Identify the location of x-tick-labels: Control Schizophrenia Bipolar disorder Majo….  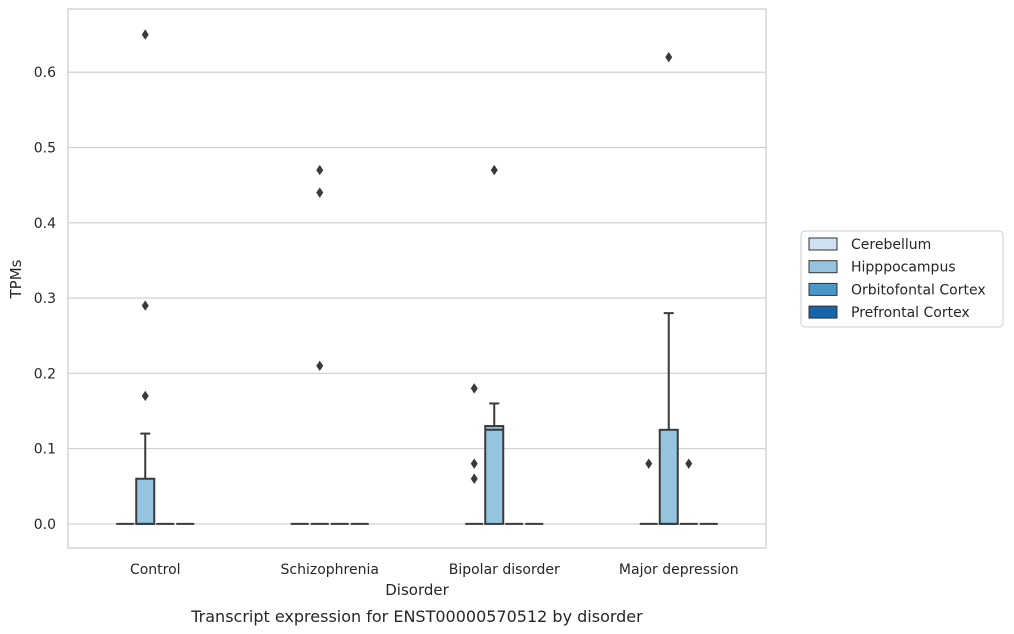
(434, 570).